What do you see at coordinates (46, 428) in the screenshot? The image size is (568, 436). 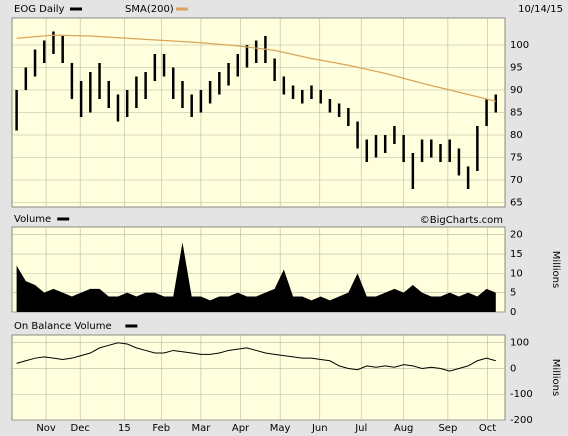 I see `x-tick-label: Nov` at bounding box center [46, 428].